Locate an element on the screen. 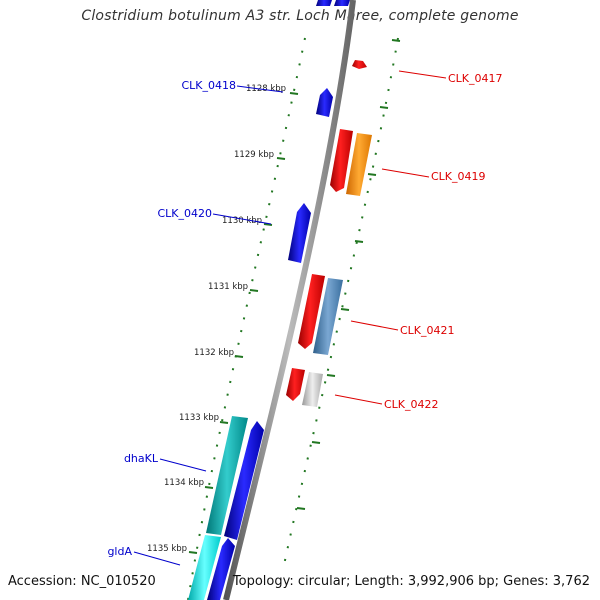 The height and width of the screenshot is (600, 600). tick-label-1129: 1129 kbp is located at coordinates (254, 155).